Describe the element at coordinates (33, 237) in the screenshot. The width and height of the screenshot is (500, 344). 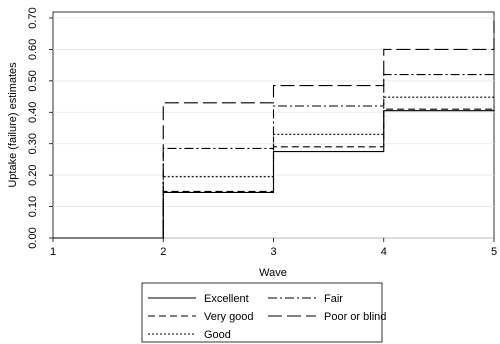
I see `y-tick-label: 0.00` at that location.